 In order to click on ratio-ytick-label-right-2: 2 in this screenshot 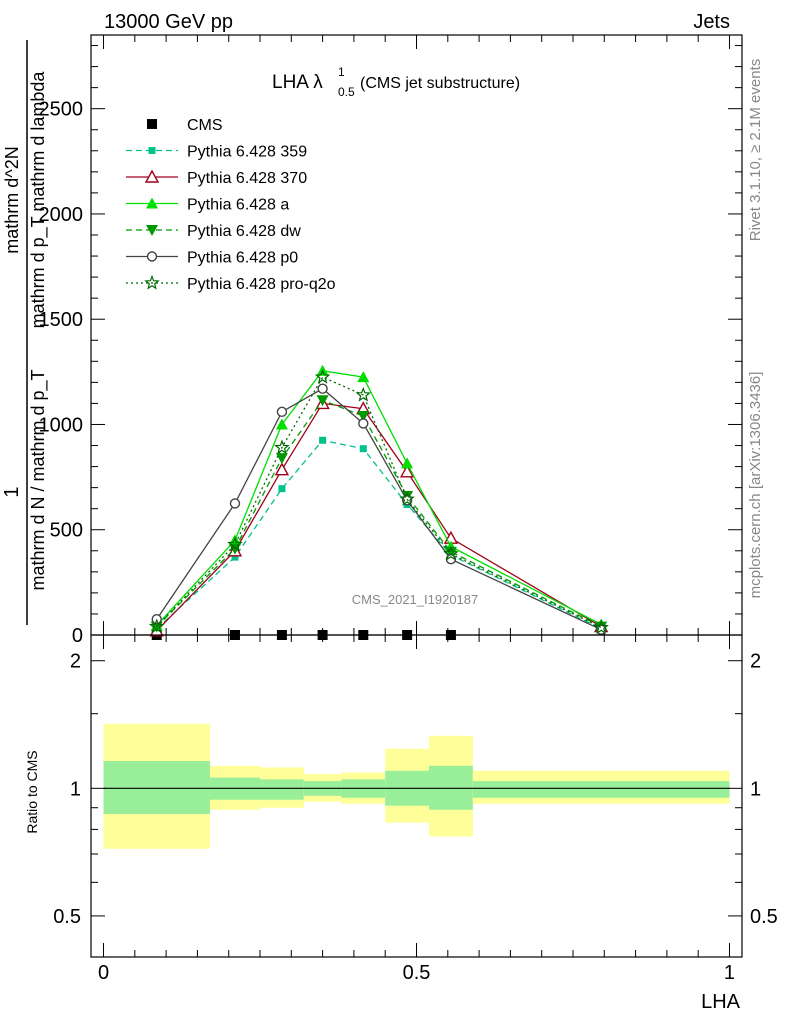, I will do `click(755, 662)`.